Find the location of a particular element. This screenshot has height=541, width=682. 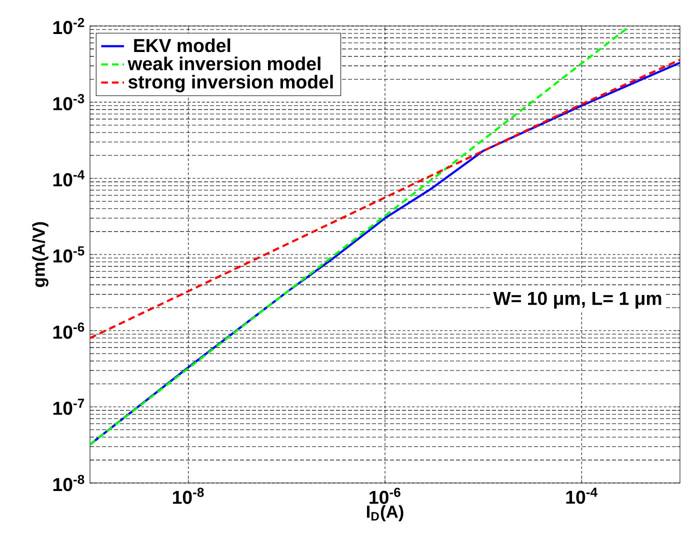

legend-label: EKV model is located at coordinates (182, 45).